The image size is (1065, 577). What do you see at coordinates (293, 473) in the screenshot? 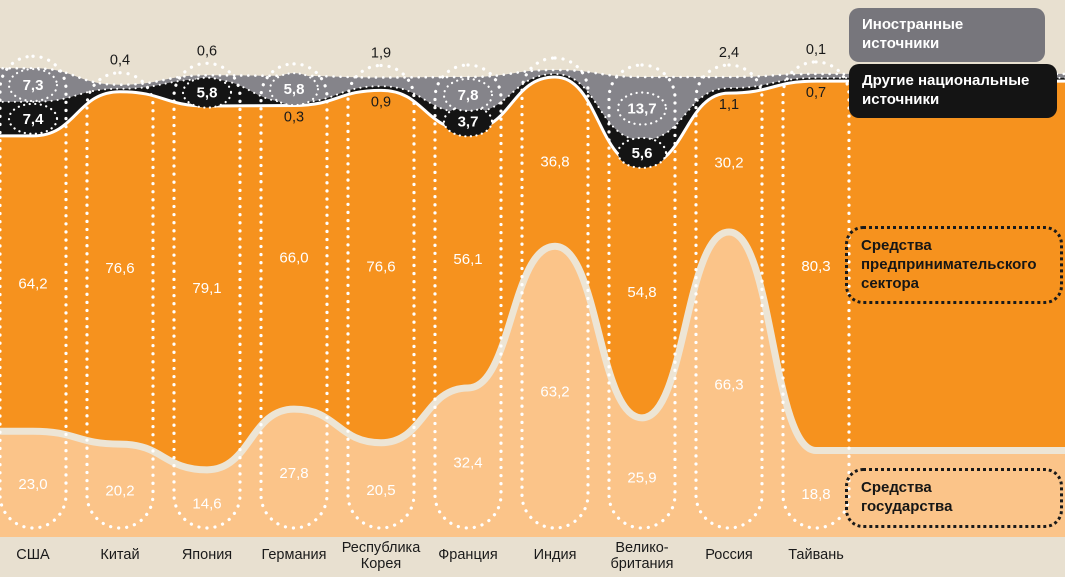
I see `value-government: 27,8` at bounding box center [293, 473].